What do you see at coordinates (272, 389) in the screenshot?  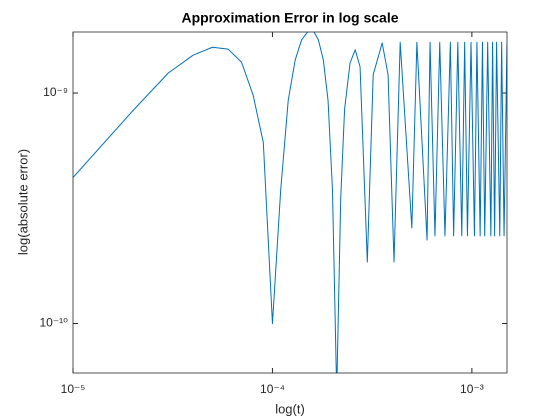 I see `x-tick-label: 10⁻⁴` at bounding box center [272, 389].